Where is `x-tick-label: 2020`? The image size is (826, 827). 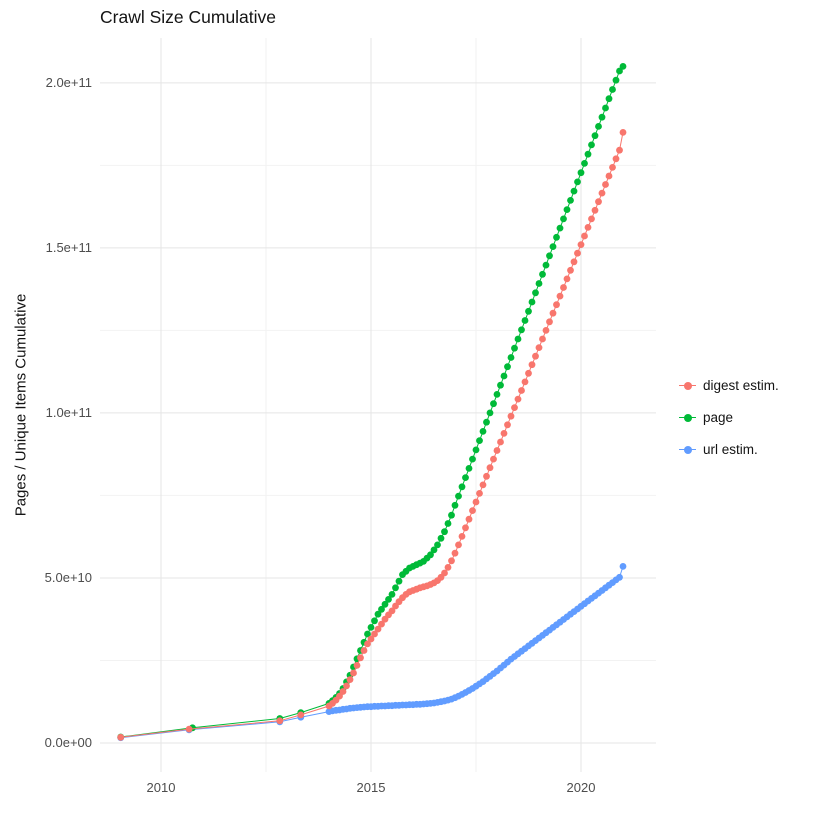 x-tick-label: 2020 is located at coordinates (581, 787).